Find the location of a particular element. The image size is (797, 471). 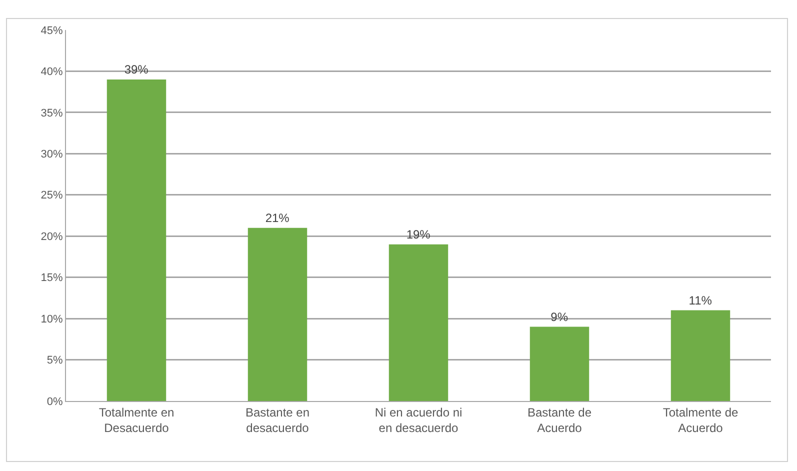

data-label: 19% is located at coordinates (418, 234).